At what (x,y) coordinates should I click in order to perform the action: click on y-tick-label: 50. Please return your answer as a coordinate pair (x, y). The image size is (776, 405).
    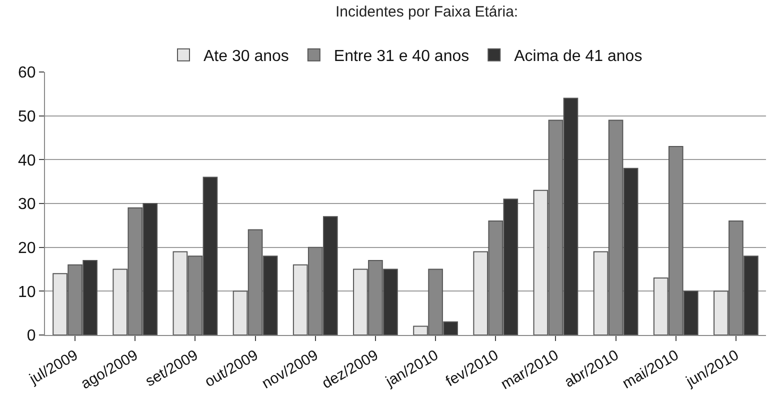
    Looking at the image, I should click on (27, 117).